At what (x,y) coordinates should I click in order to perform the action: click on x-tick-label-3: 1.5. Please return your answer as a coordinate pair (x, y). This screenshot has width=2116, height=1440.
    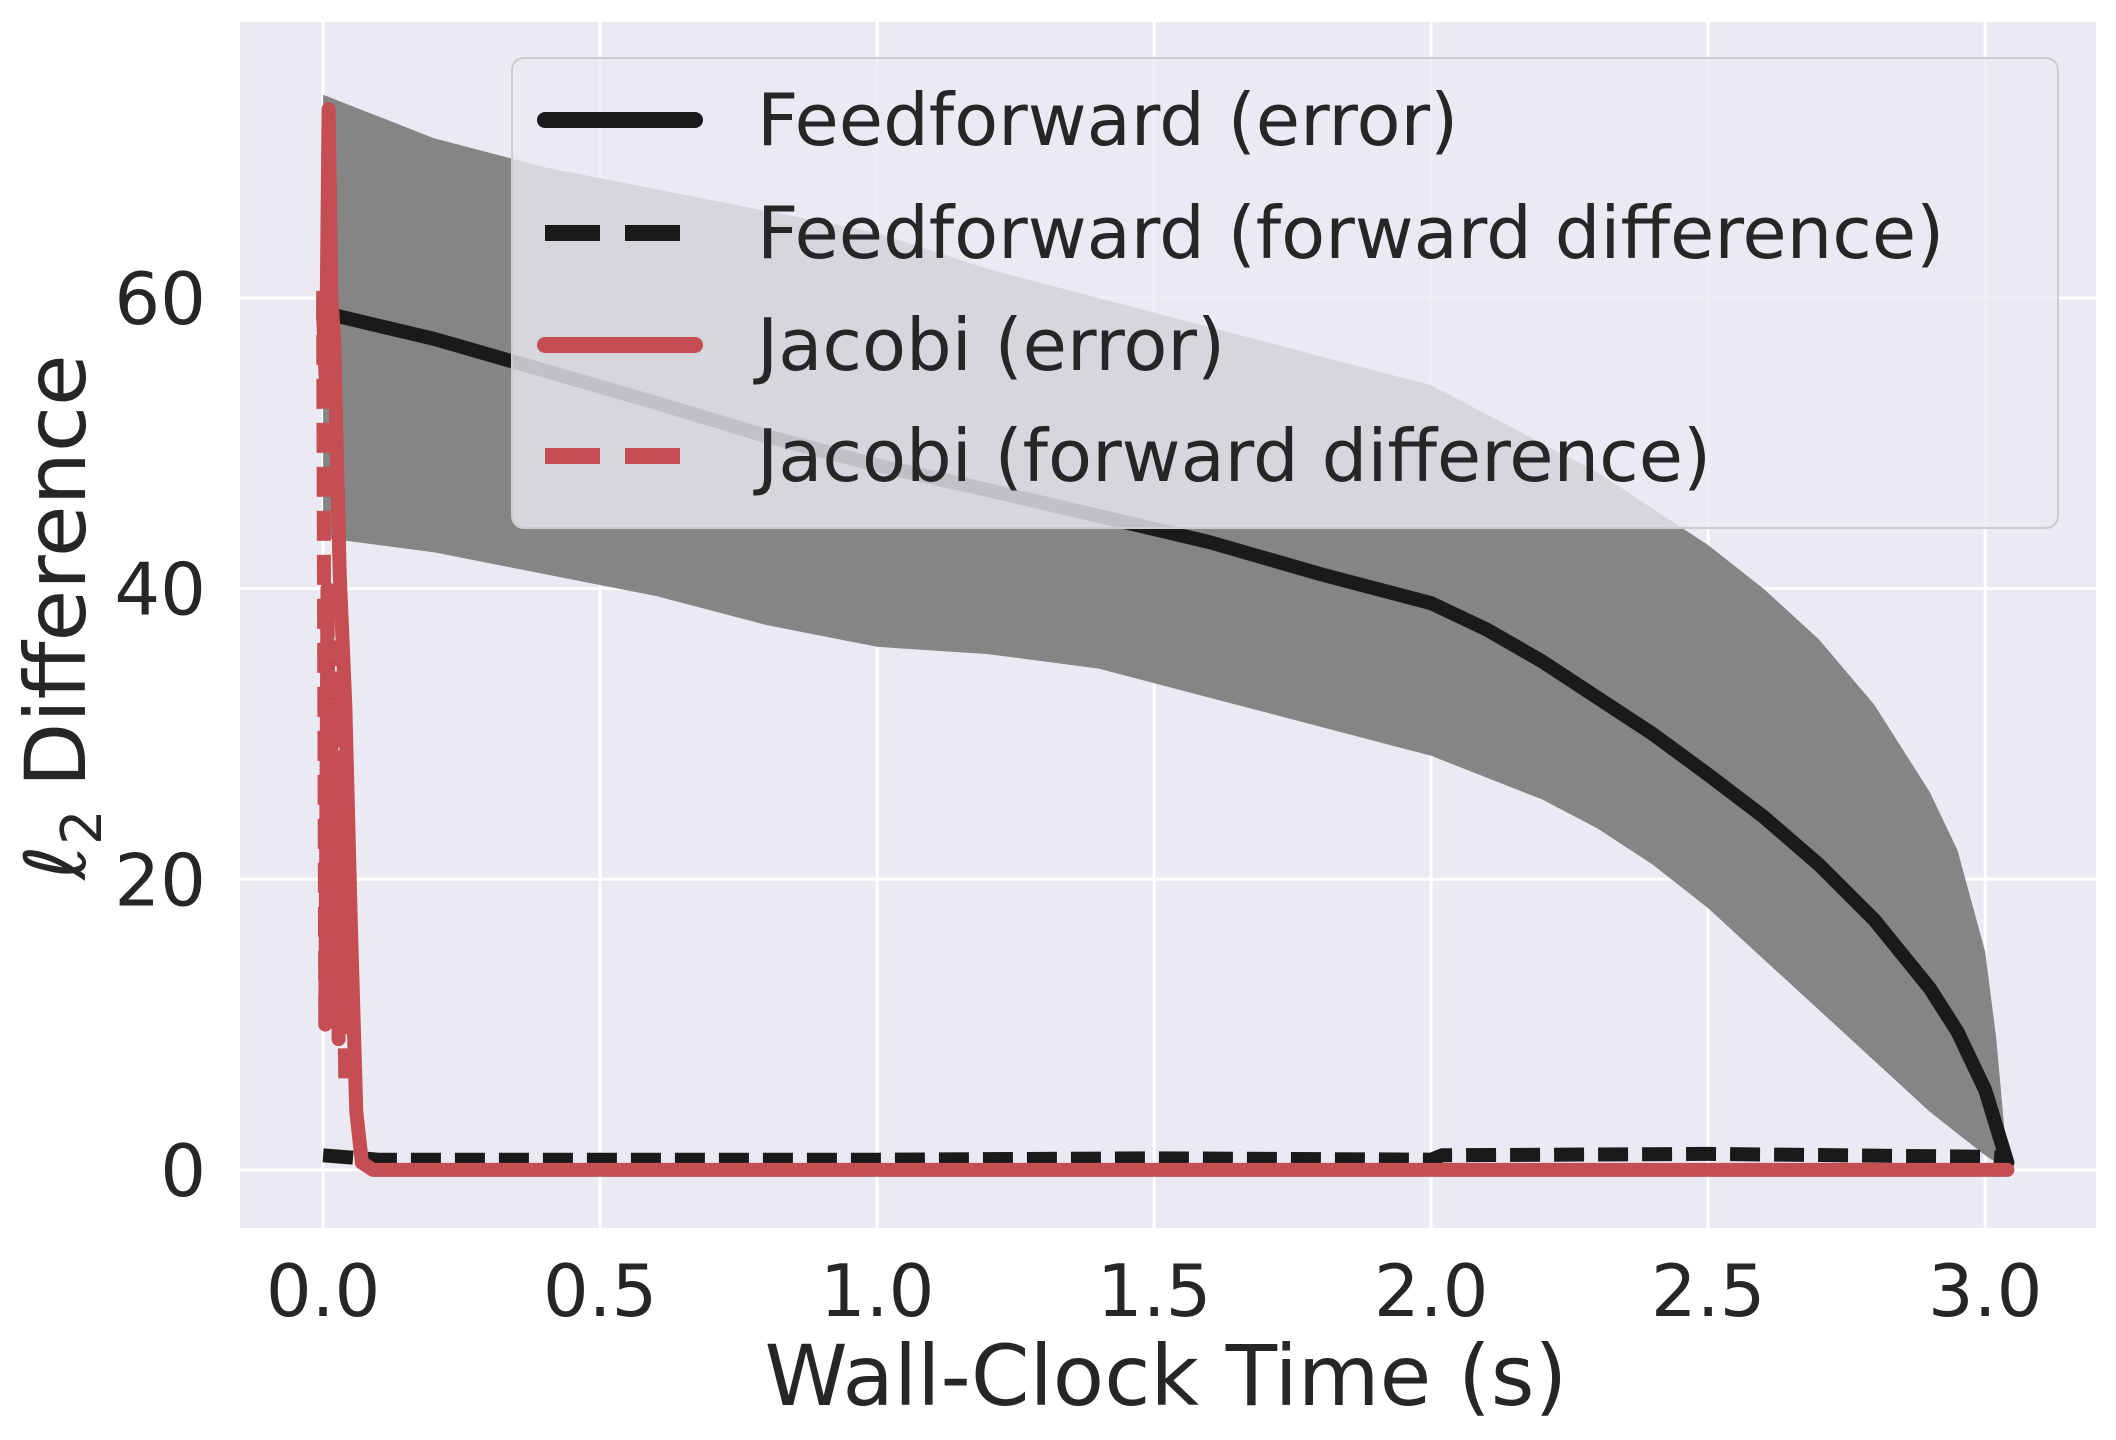
    Looking at the image, I should click on (1154, 1291).